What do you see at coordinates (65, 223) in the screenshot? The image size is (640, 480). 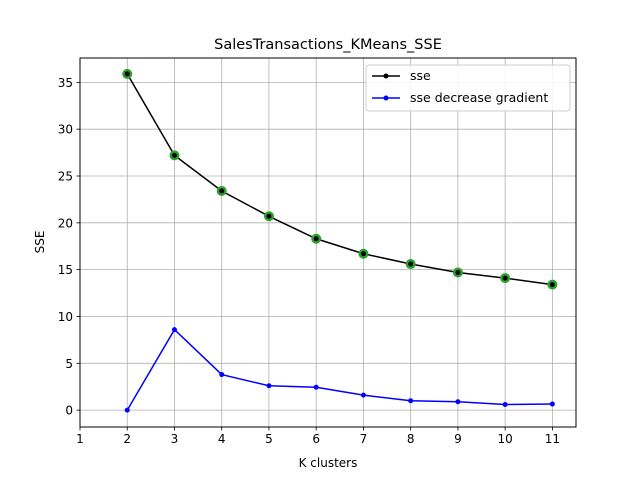 I see `y-tick-label: 20` at bounding box center [65, 223].